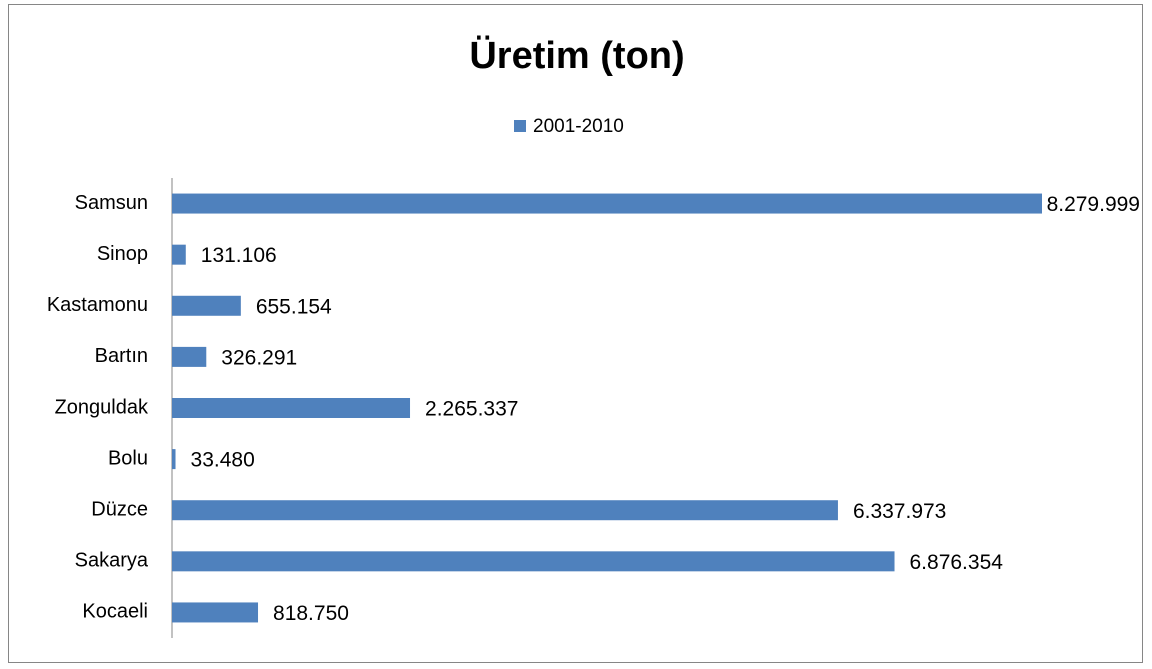 Image resolution: width=1152 pixels, height=669 pixels. What do you see at coordinates (111, 203) in the screenshot?
I see `y-tick-label: Samsun` at bounding box center [111, 203].